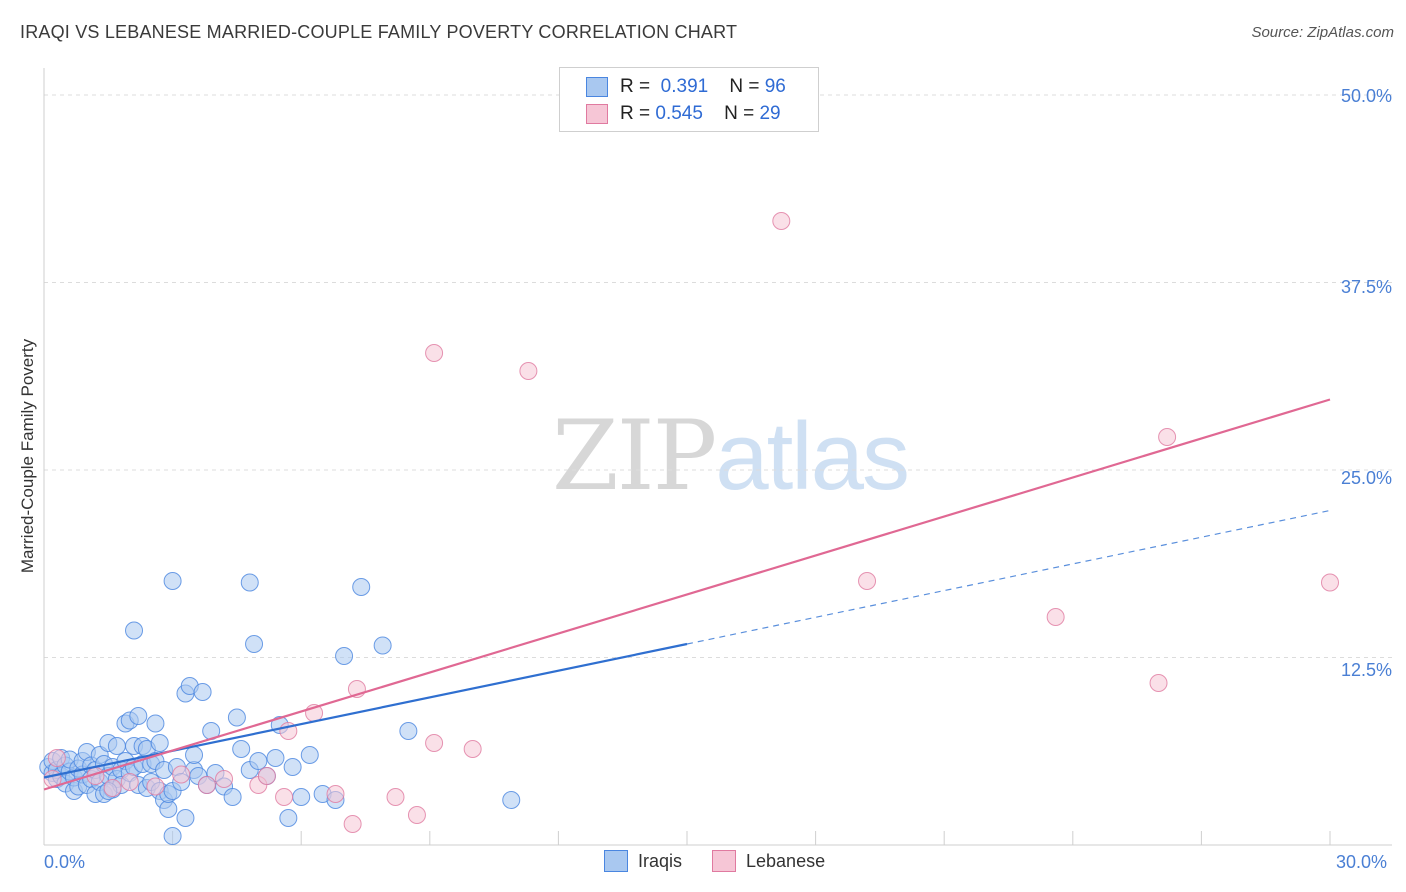  Describe the element at coordinates (1366, 478) in the screenshot. I see `y-tick-label: 25.0%` at that location.